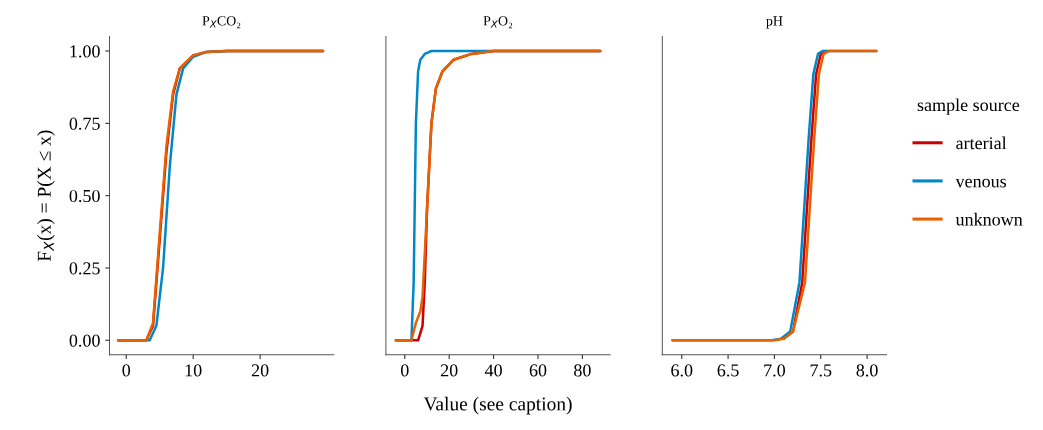 Image resolution: width=1043 pixels, height=430 pixels. Describe the element at coordinates (867, 370) in the screenshot. I see `x-tick-label: 8.0` at that location.